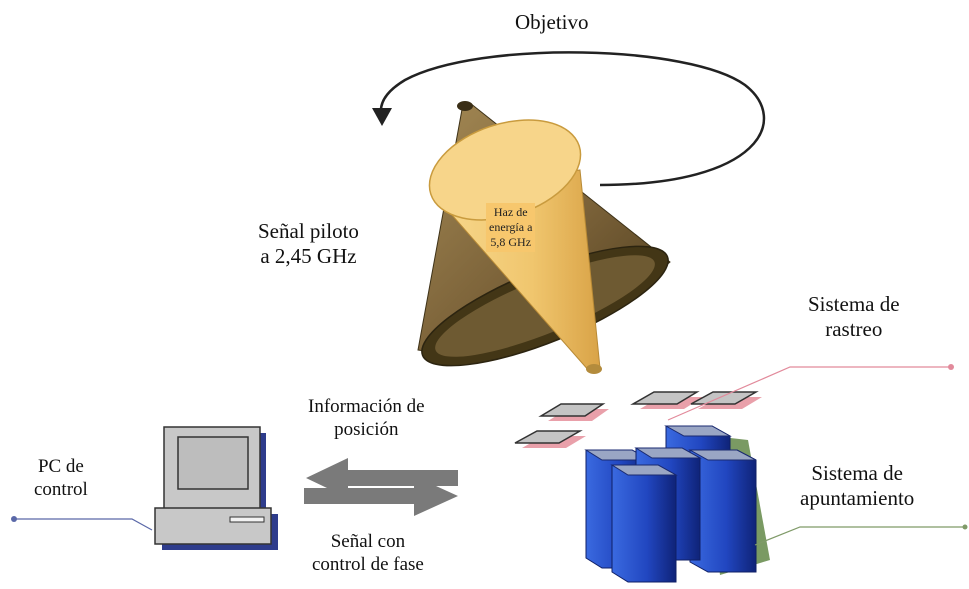  Describe the element at coordinates (382, 117) in the screenshot. I see `rotation-arrowhead` at that location.